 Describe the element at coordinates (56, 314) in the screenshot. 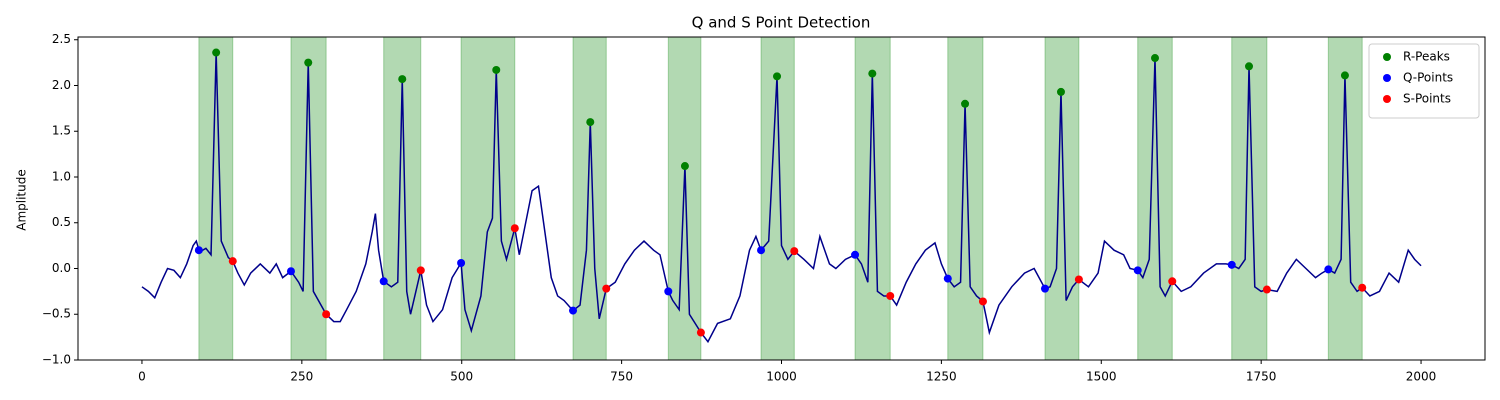

I see `y-tick-label: −0.5` at that location.